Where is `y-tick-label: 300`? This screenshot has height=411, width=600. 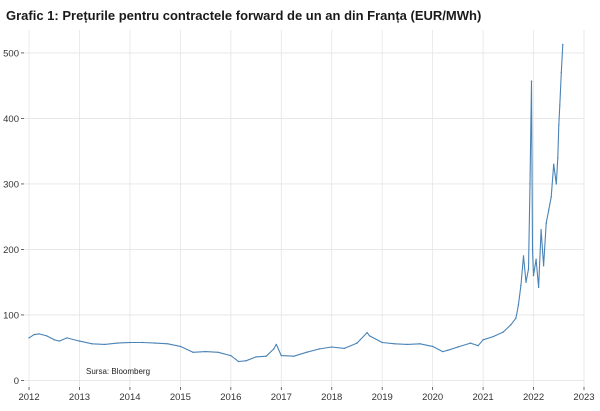 y-tick-label: 300 is located at coordinates (11, 184).